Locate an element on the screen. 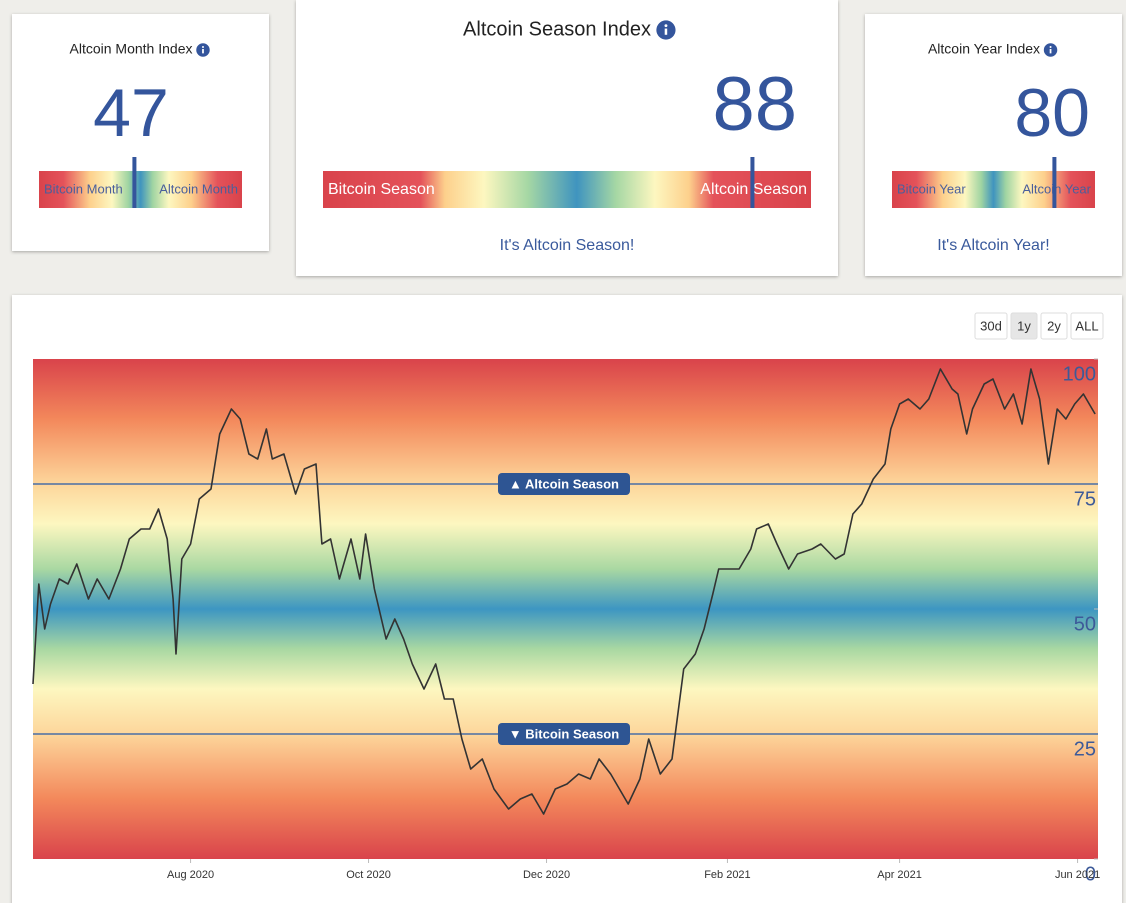  range-button: 2y is located at coordinates (1054, 326).